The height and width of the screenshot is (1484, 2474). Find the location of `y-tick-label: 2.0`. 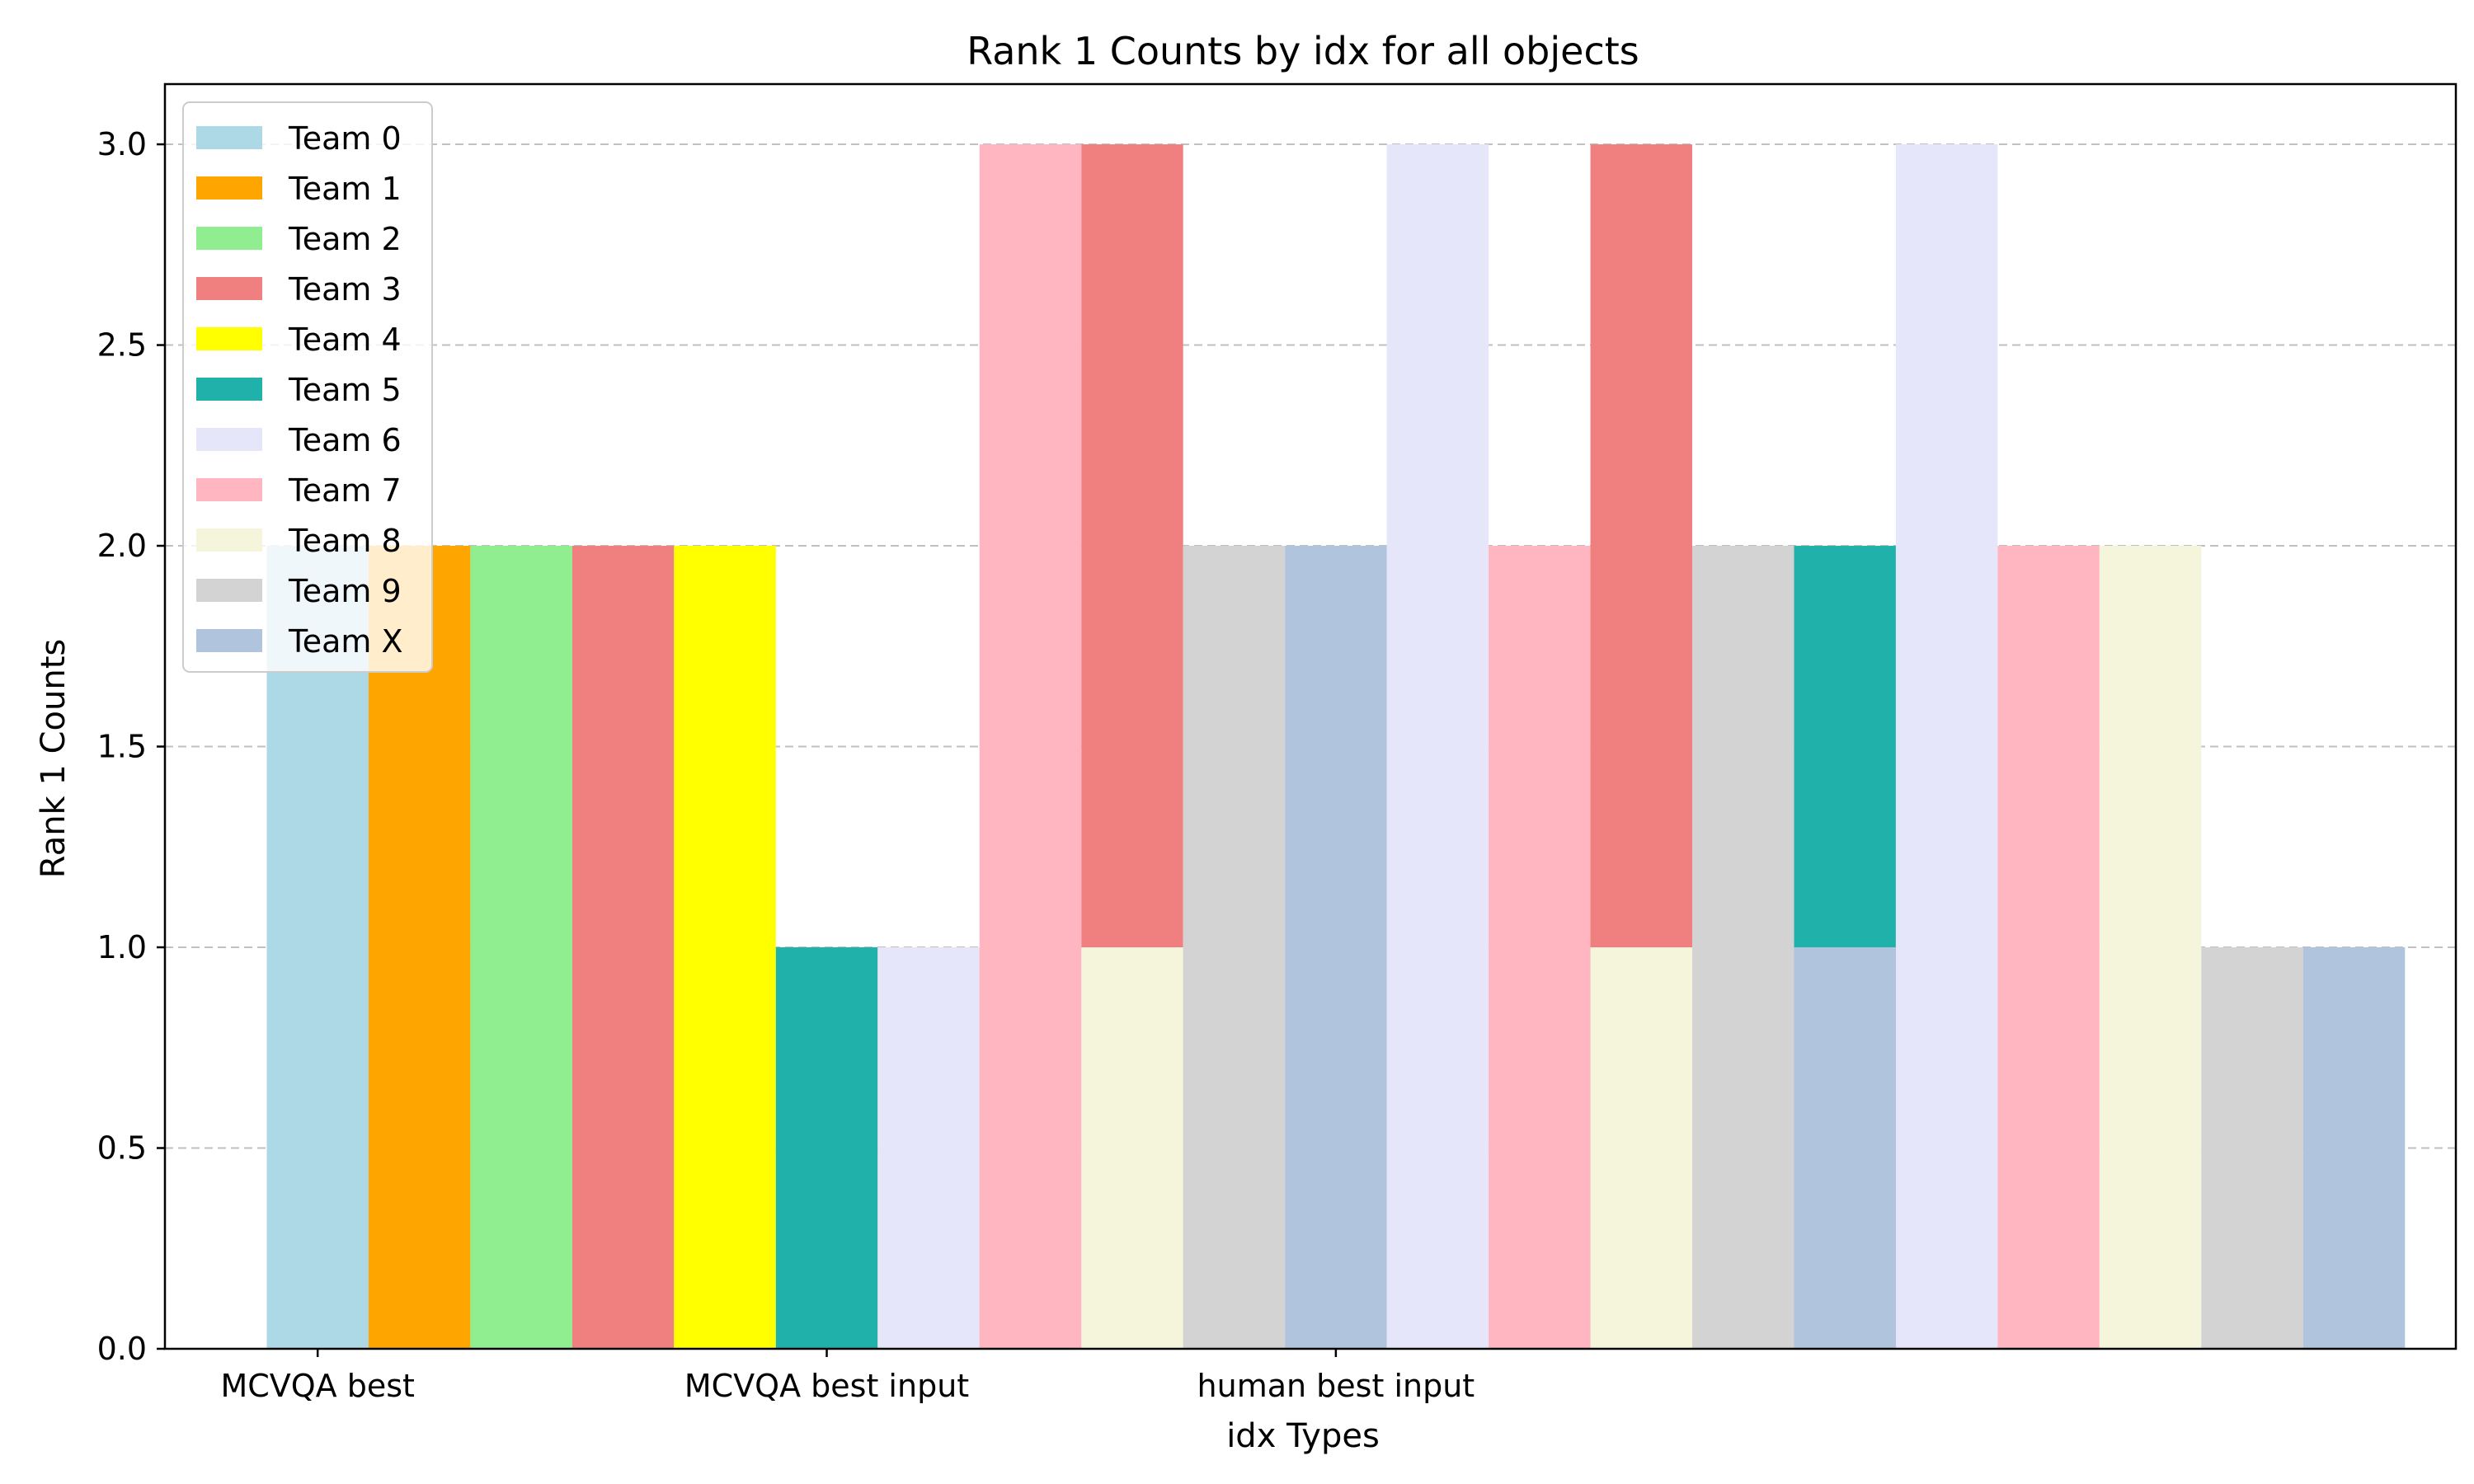

y-tick-label: 2.0 is located at coordinates (122, 546).